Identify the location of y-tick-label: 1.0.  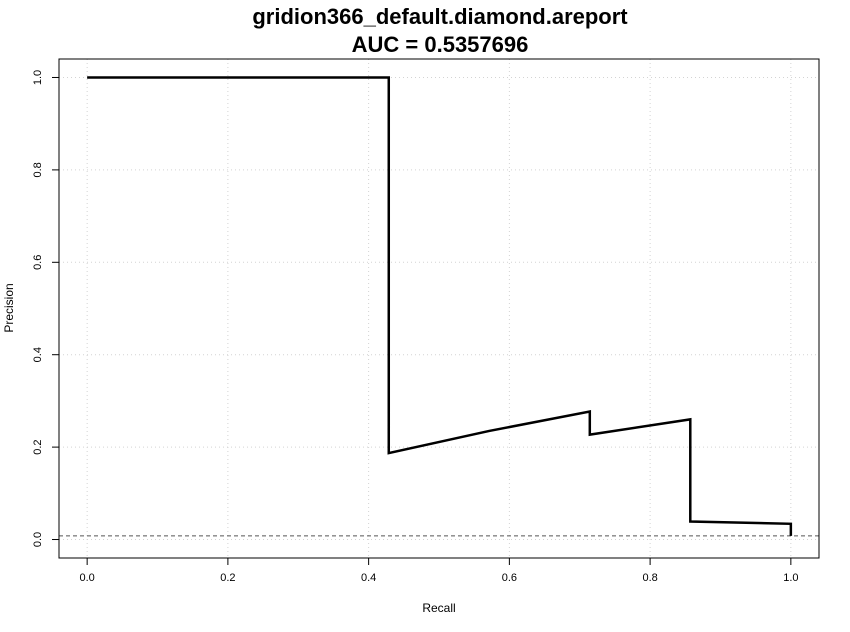
(38, 77).